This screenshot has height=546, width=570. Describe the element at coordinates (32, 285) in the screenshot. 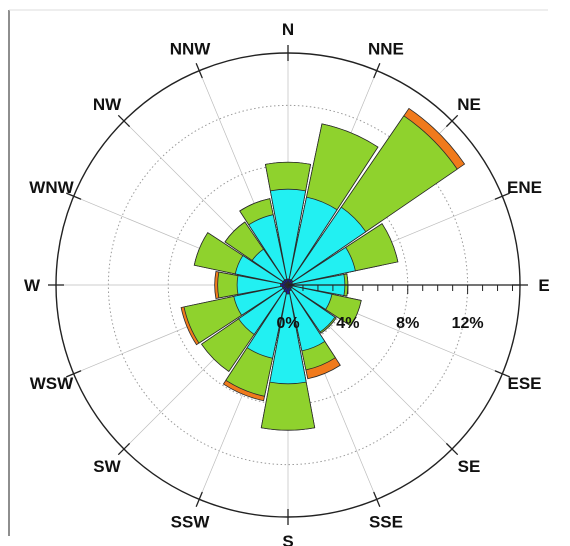

I see `direction-label-w: W` at that location.